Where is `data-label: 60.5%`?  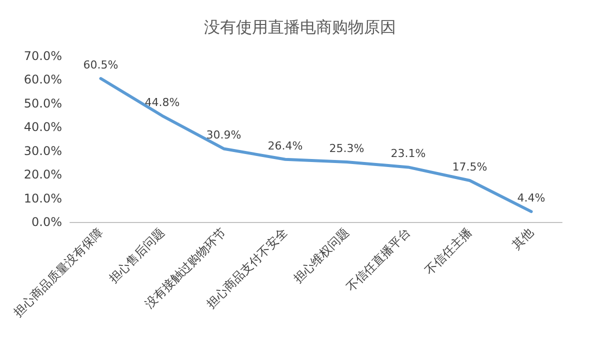
data-label: 60.5% is located at coordinates (100, 65).